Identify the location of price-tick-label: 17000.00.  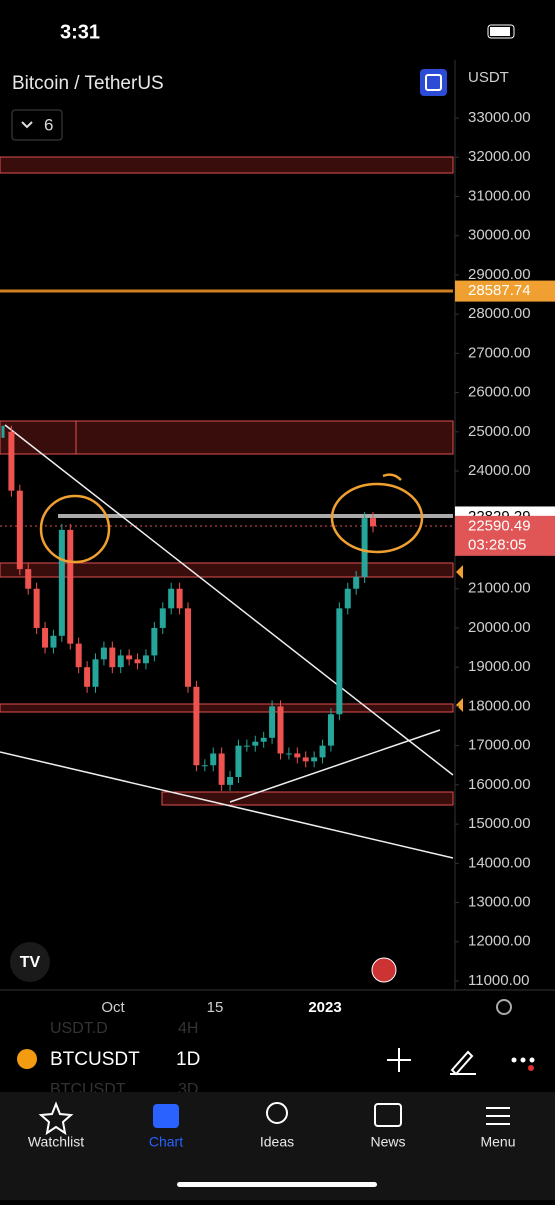
(499, 745).